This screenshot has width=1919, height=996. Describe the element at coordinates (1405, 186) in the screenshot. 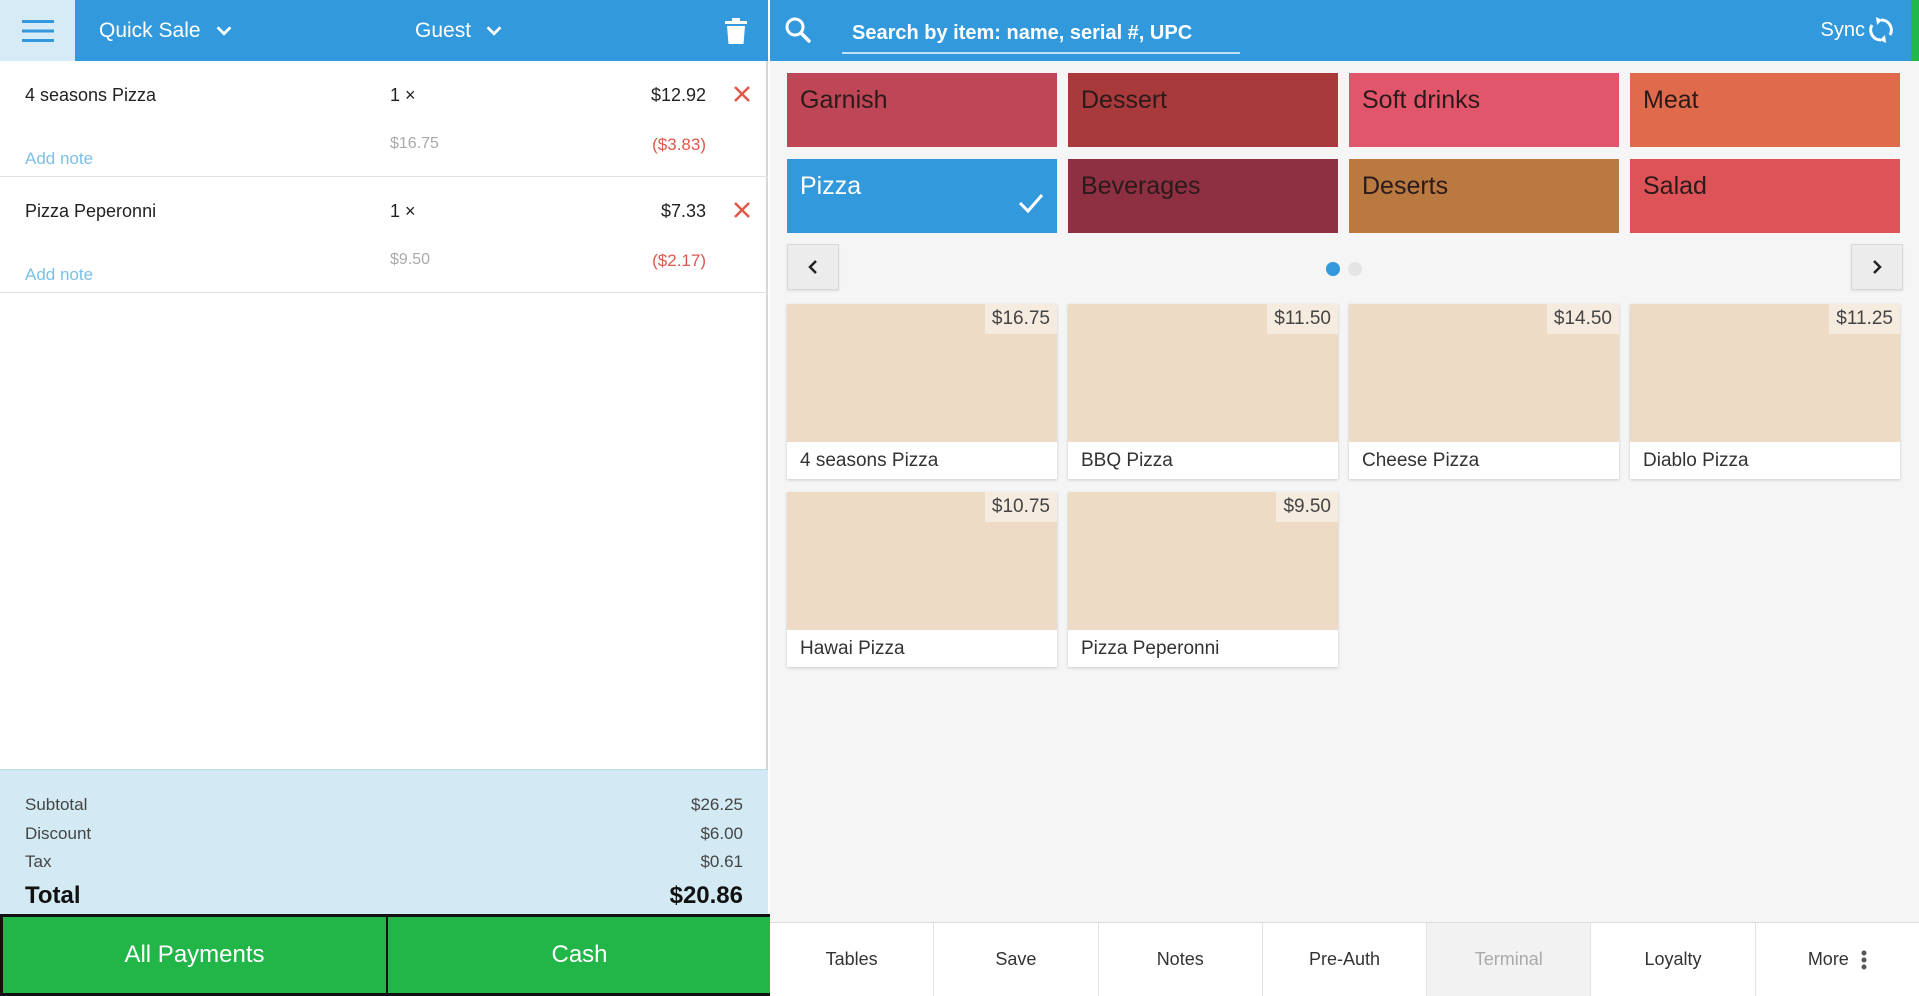

I see `category-label: Deserts` at that location.